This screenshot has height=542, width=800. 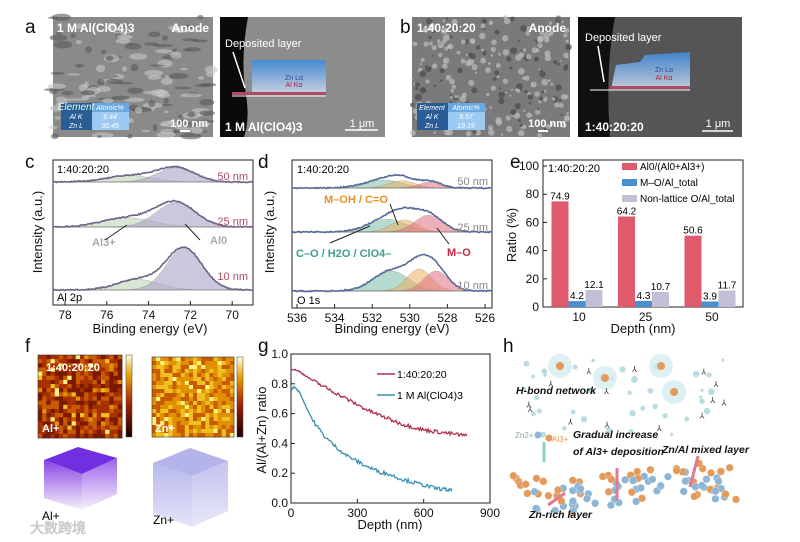 What do you see at coordinates (191, 315) in the screenshot?
I see `x-tick-label: 72` at bounding box center [191, 315].